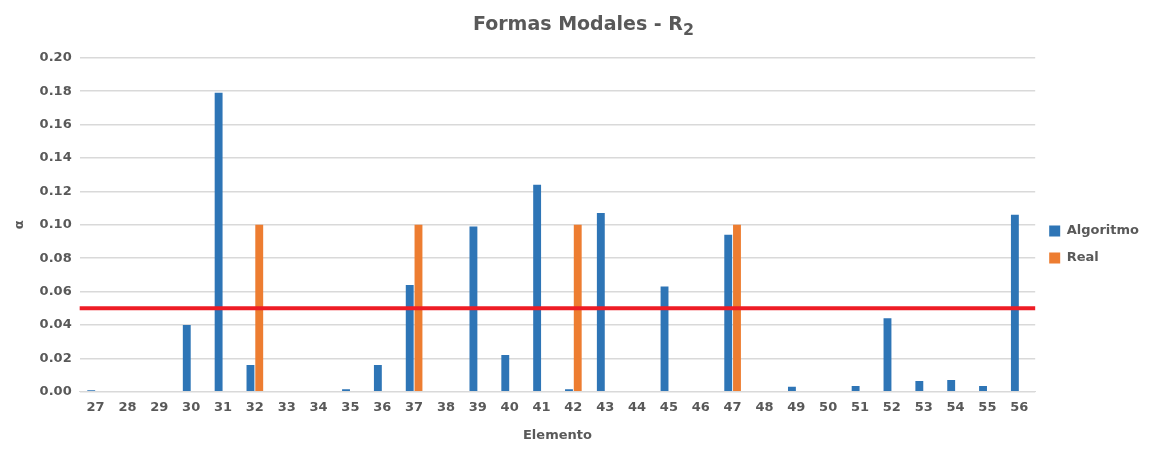 This screenshot has height=453, width=1167. What do you see at coordinates (796, 406) in the screenshot?
I see `x-tick-label: 49` at bounding box center [796, 406].